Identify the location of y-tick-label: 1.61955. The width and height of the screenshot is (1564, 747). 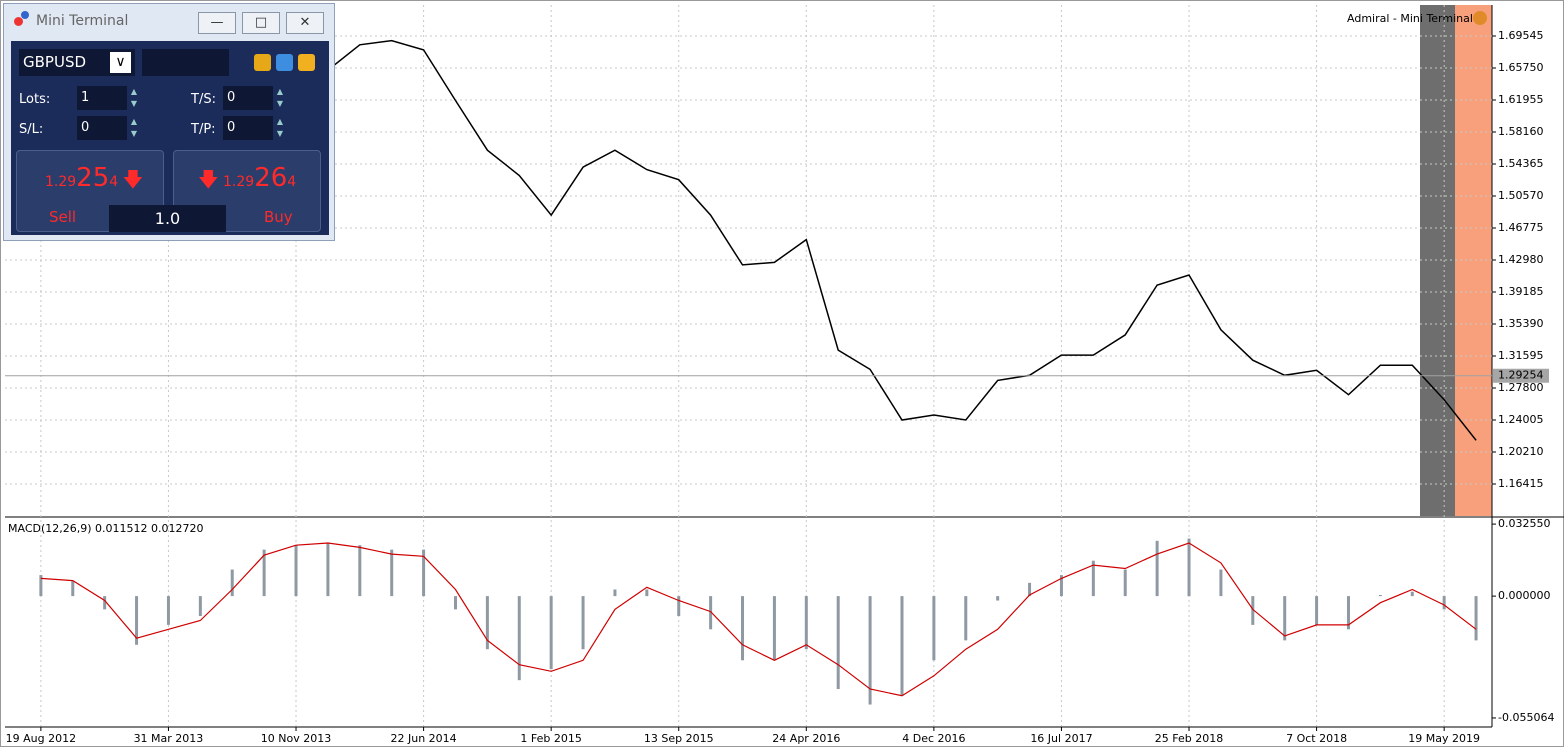
(1521, 99).